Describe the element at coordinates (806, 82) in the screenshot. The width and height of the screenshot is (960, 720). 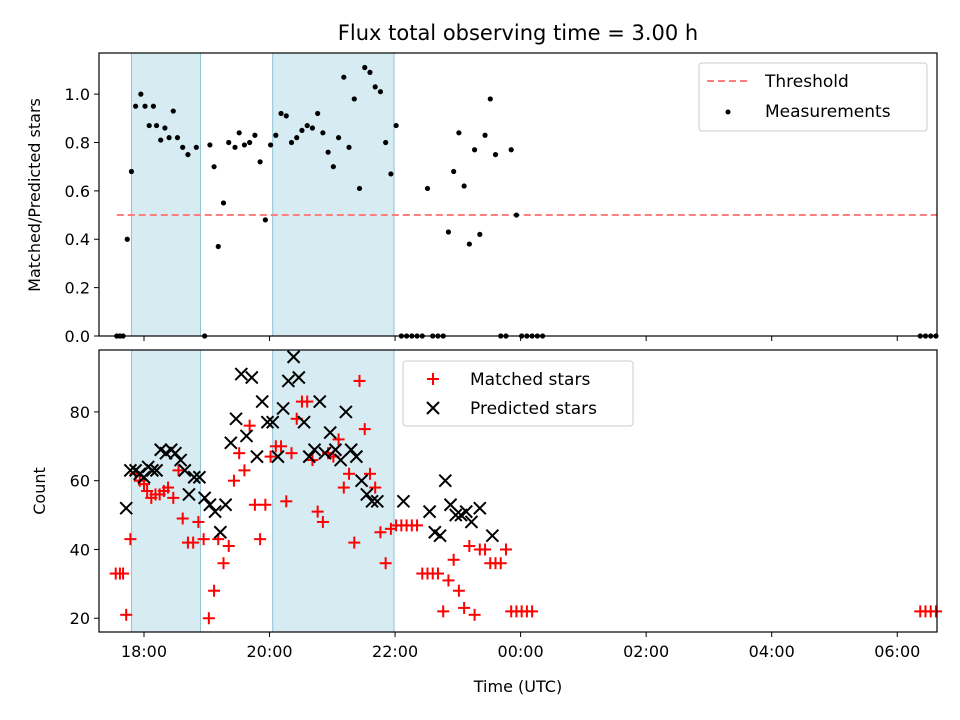
I see `legend-threshold-label: Threshold` at that location.